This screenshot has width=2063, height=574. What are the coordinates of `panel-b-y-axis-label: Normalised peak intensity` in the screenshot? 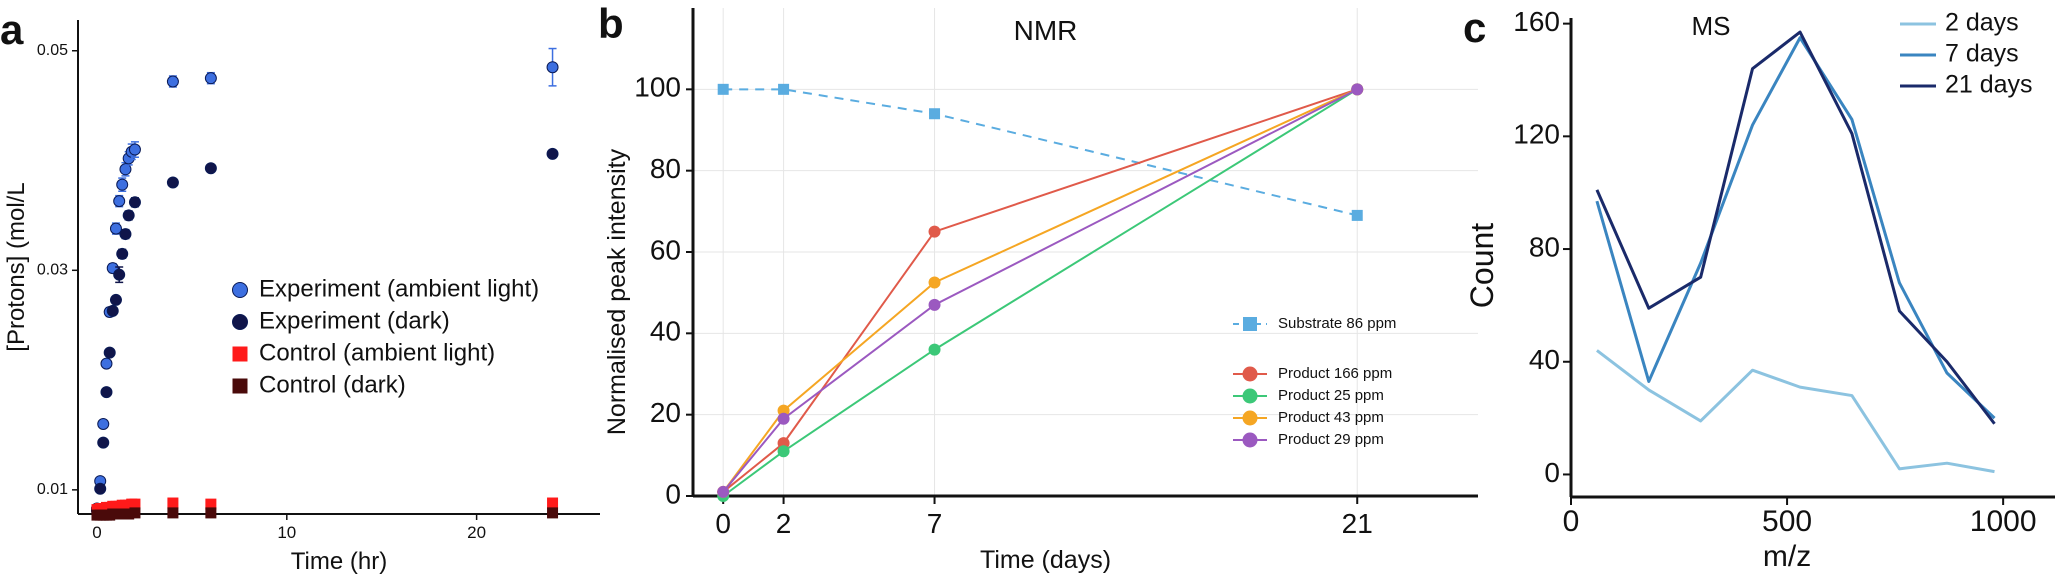 It's located at (617, 291).